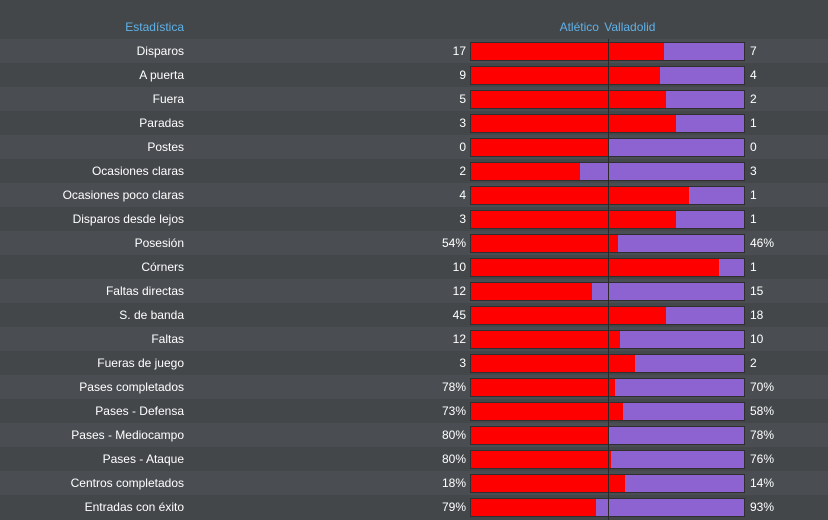 Image resolution: width=828 pixels, height=520 pixels. I want to click on away-value: 7, so click(753, 51).